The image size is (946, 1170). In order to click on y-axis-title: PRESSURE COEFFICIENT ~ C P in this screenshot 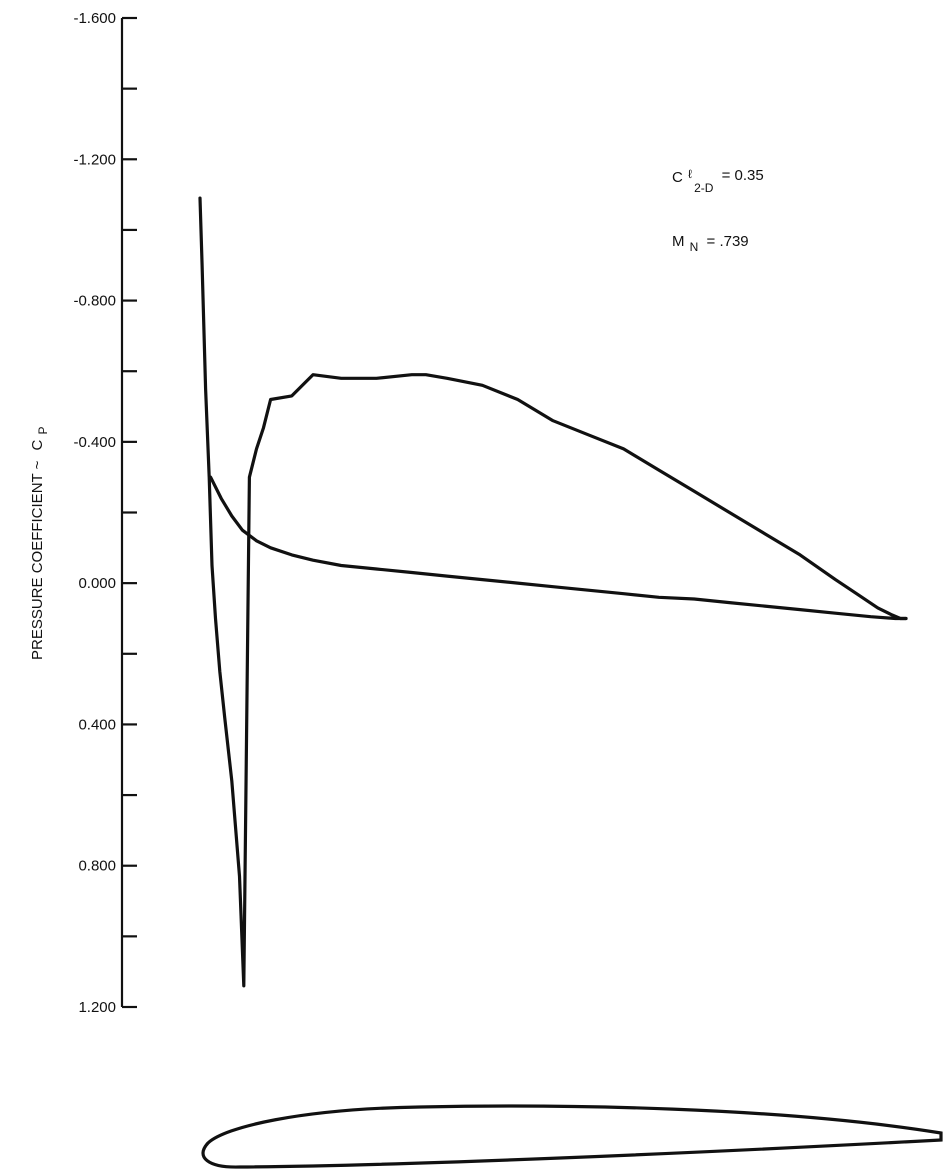, I will do `click(39, 543)`.